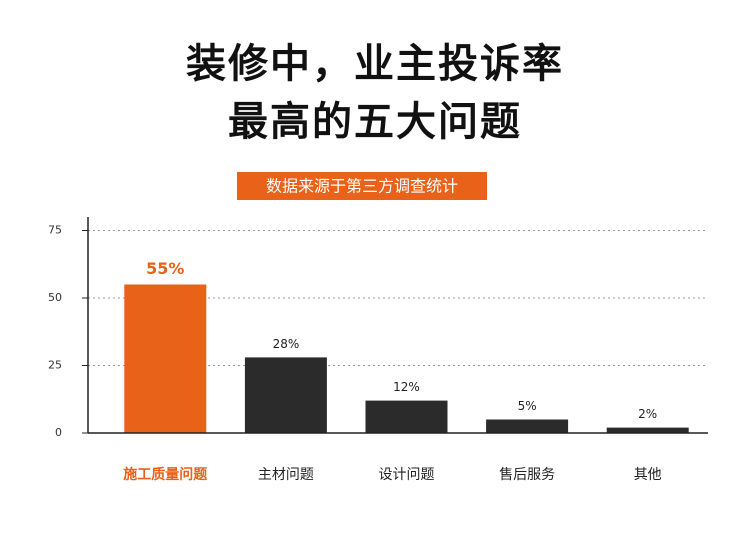  Describe the element at coordinates (55, 365) in the screenshot. I see `y-tick-label: 25` at that location.